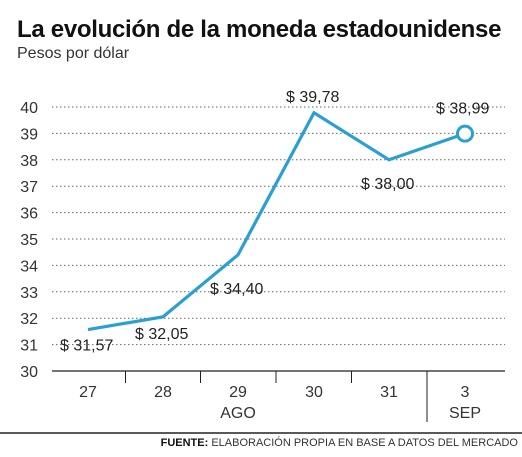  I want to click on source-label: FUENTE:, so click(184, 443).